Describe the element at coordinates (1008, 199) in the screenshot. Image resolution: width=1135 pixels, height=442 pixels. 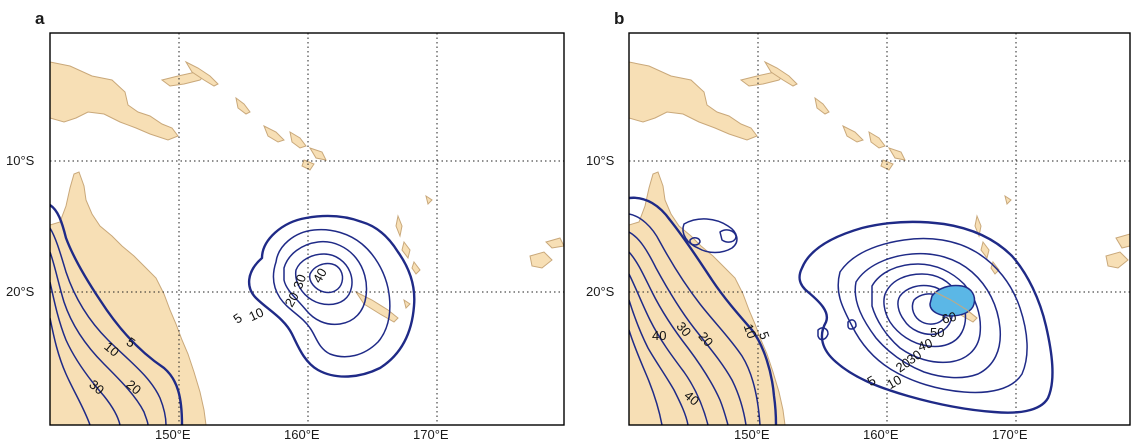
I see `santa-cruz-land-b` at that location.